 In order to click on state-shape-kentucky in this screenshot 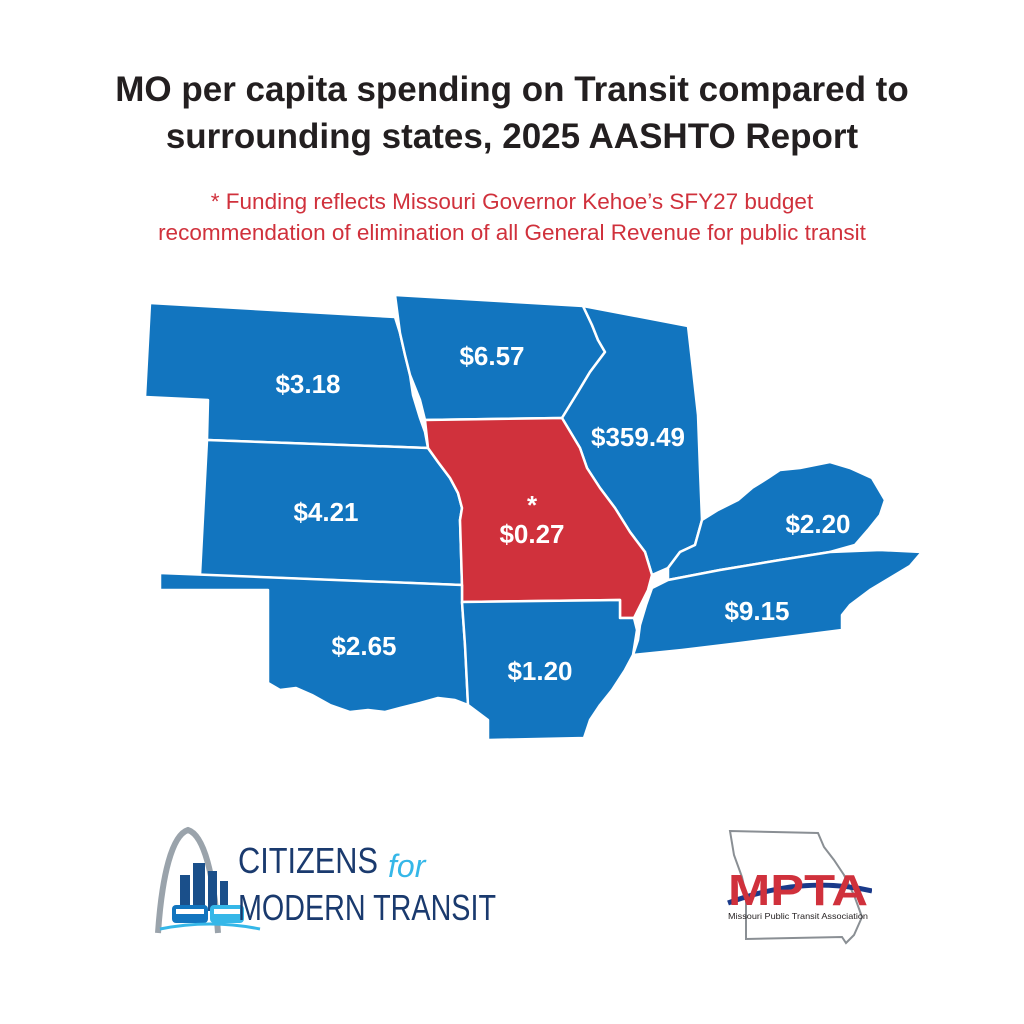, I will do `click(776, 521)`.